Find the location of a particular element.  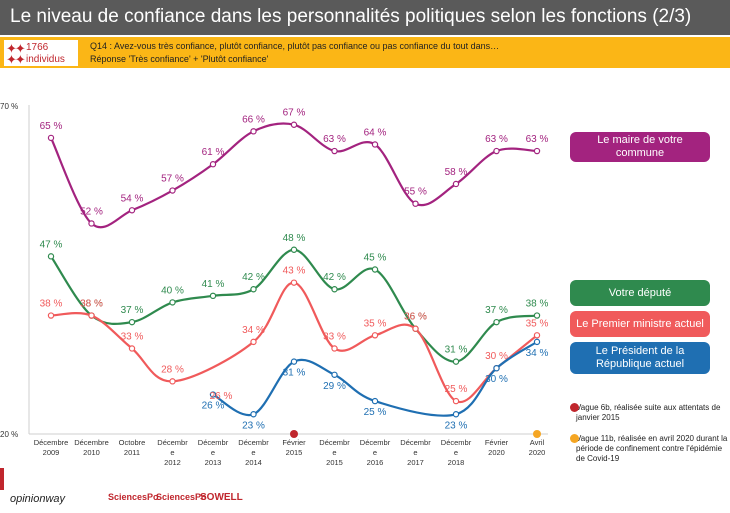

footer: opinionway SciencesPo SciencesPo SOWELL is located at coordinates (365, 495).